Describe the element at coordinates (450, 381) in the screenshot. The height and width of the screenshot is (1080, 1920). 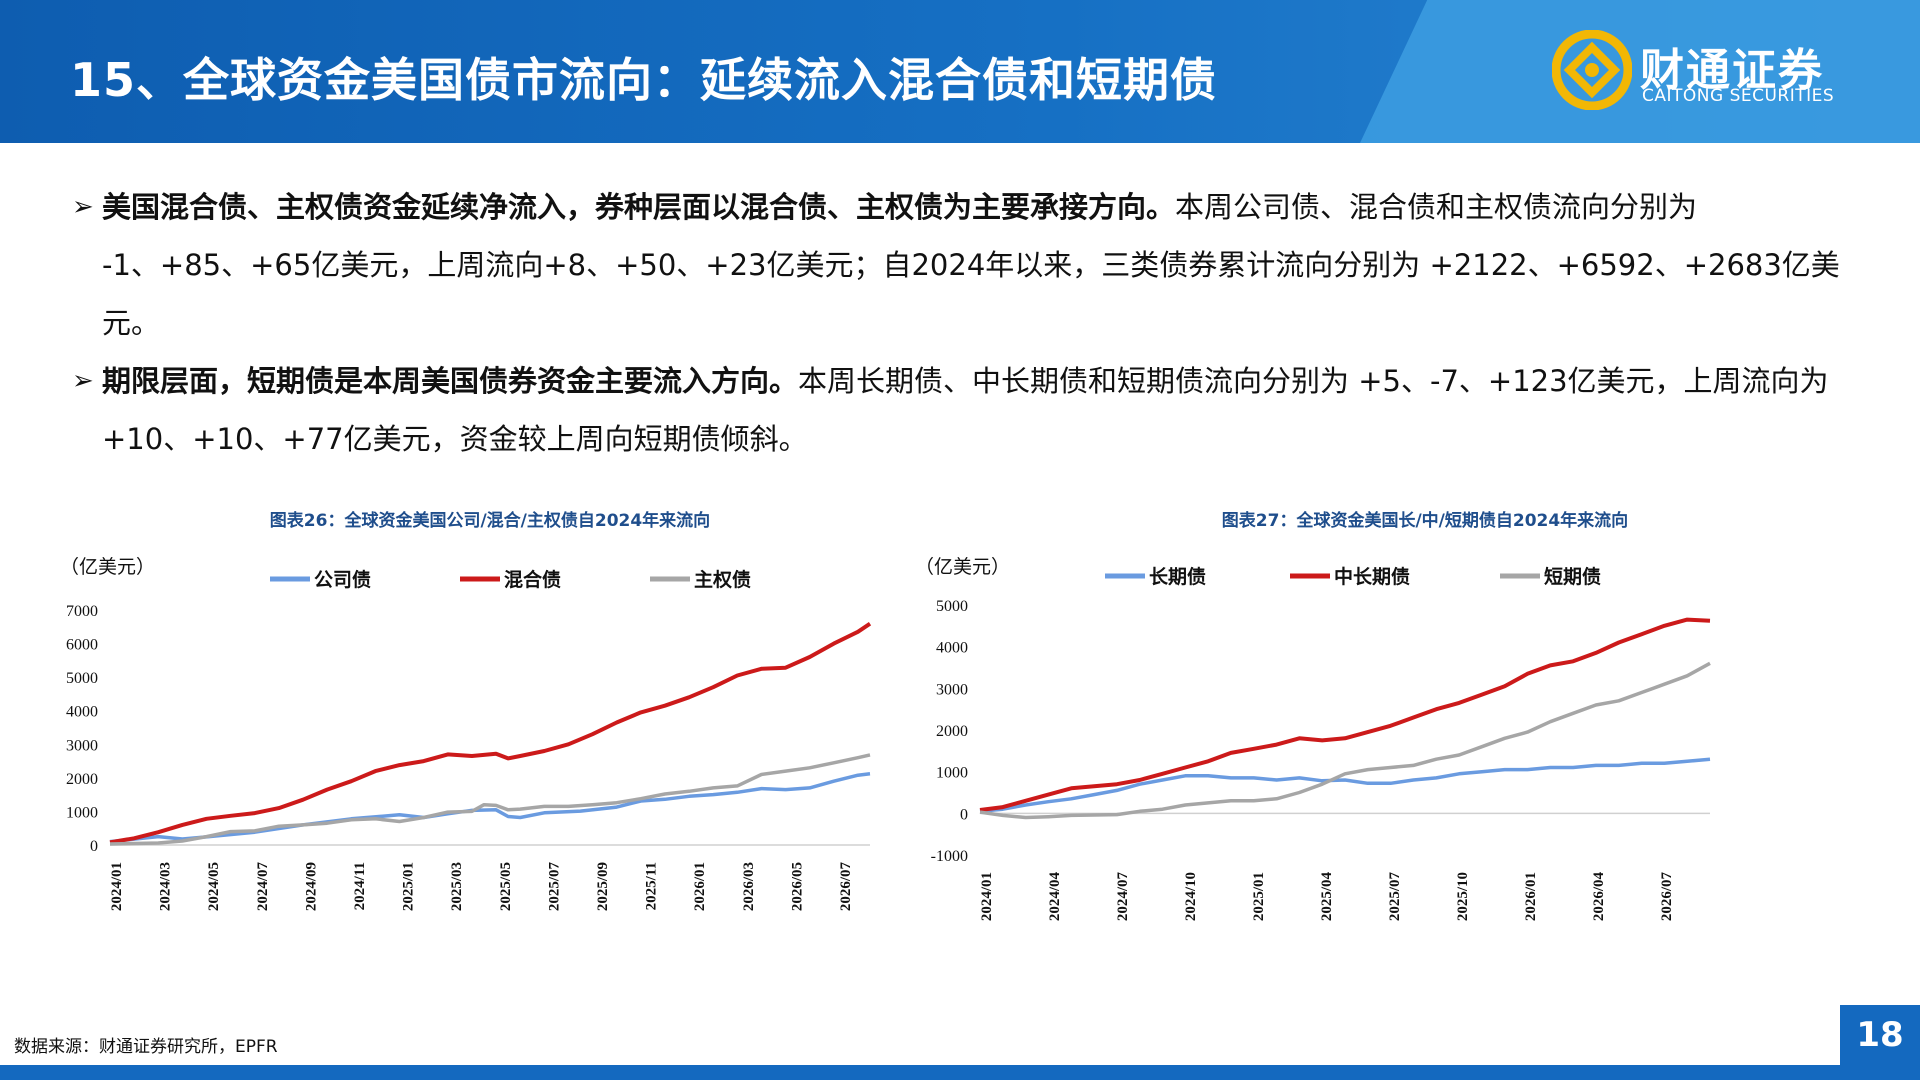
I see `bullet-headline: 期限层面，短期债是本周美国债券资金主要流入方向。` at that location.